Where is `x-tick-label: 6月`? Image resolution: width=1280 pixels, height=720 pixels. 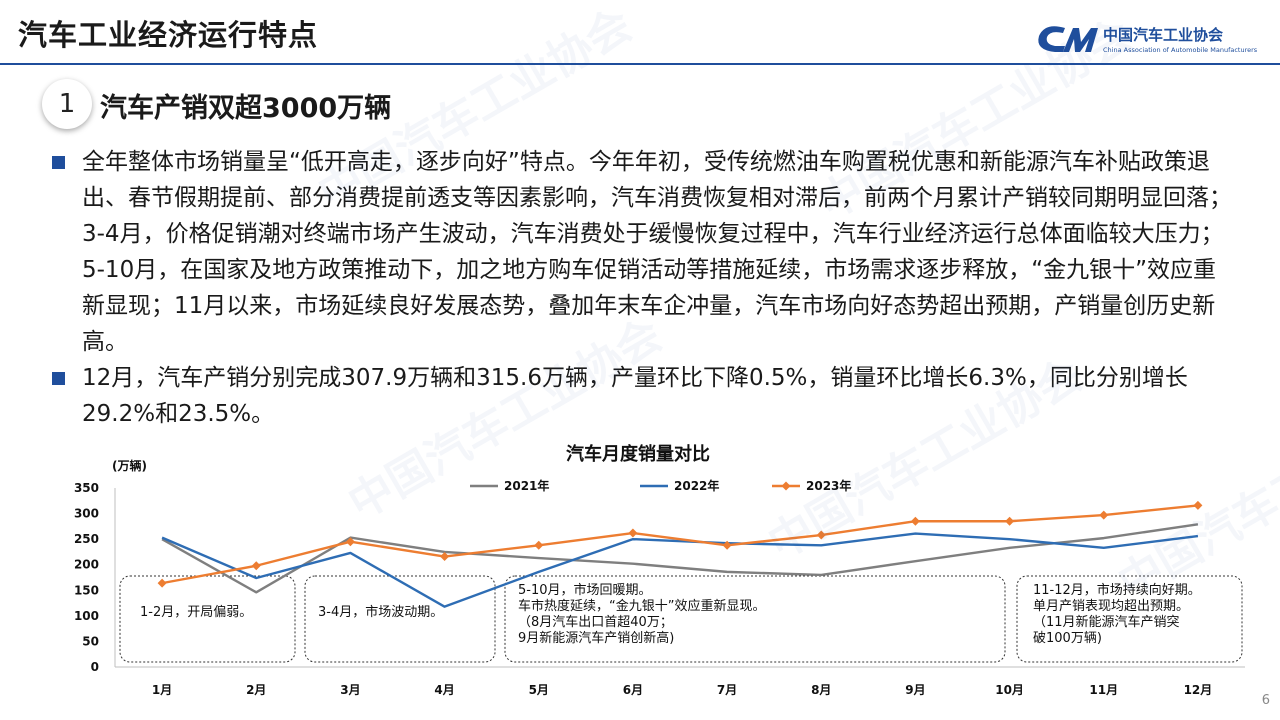 x-tick-label: 6月 is located at coordinates (633, 690).